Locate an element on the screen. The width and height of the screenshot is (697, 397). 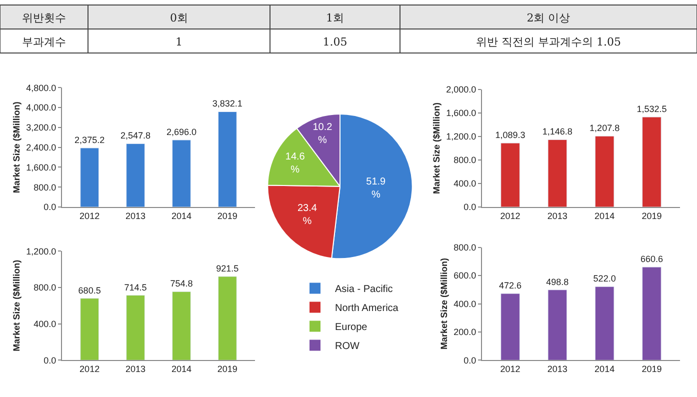
text: 1회 is located at coordinates (335, 17).